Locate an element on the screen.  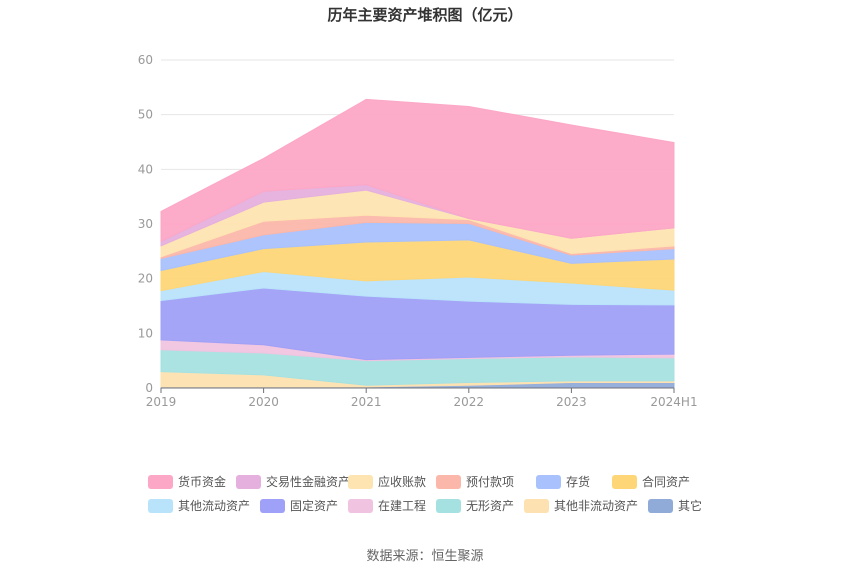
legend-item: 其他非流动资产 is located at coordinates (581, 506).